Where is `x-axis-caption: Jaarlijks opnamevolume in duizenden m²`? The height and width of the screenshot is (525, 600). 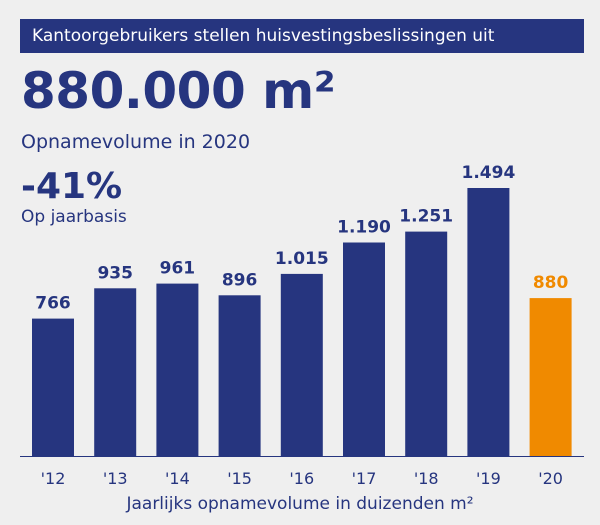
x-axis-caption: Jaarlijks opnamevolume in duizenden m² is located at coordinates (300, 504).